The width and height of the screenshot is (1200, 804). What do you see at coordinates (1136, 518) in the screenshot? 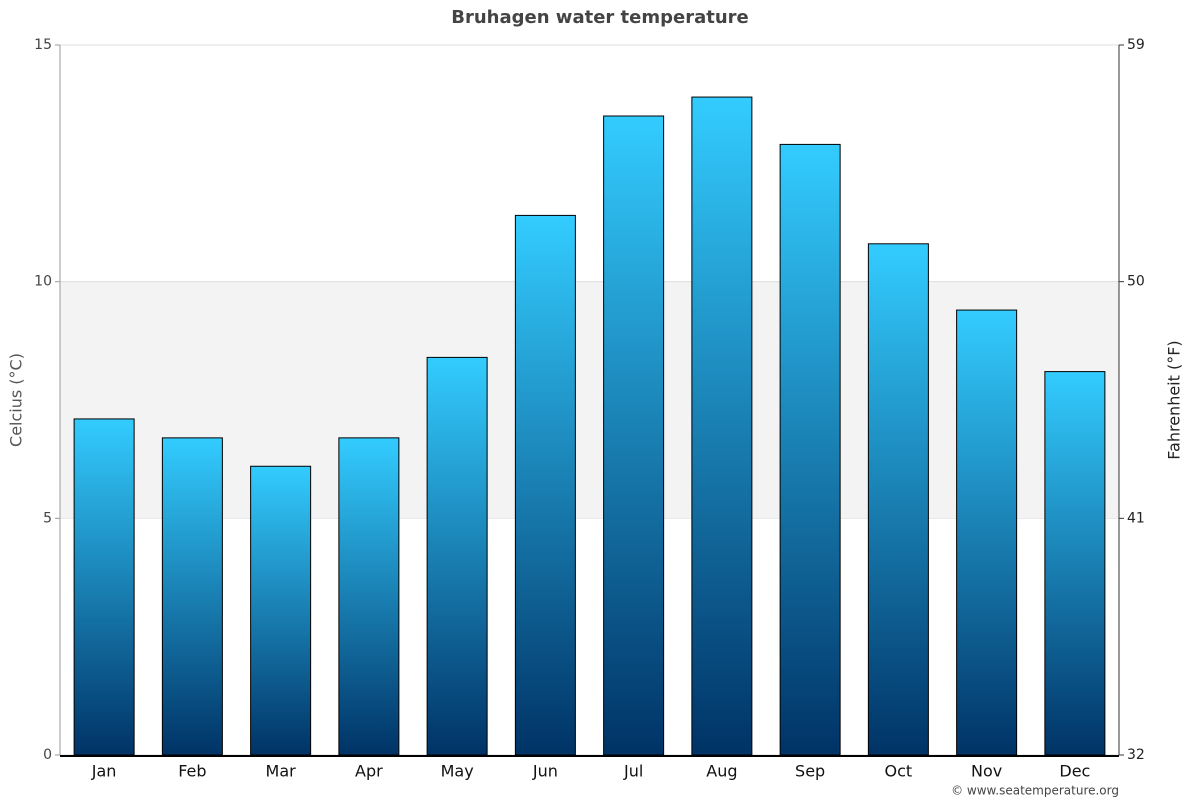
I see `y2-tick-label: 41` at bounding box center [1136, 518].